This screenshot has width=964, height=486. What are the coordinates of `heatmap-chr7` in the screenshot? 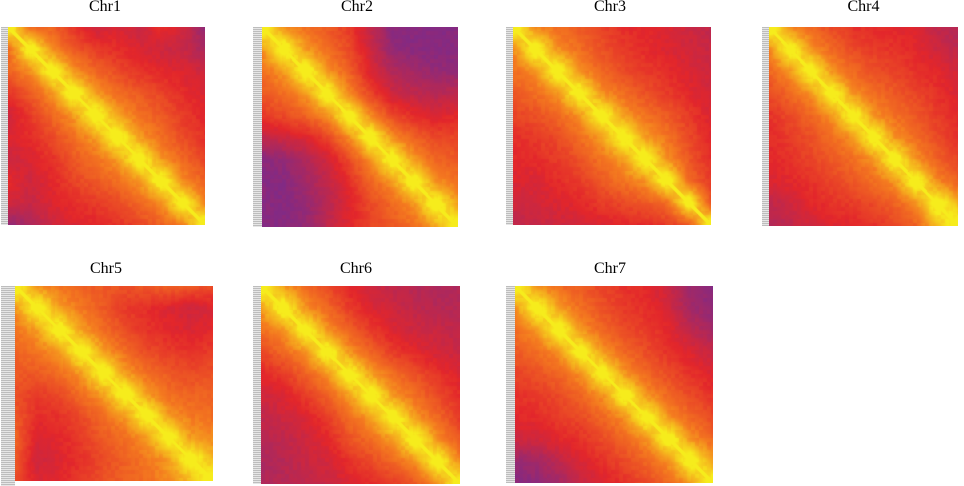 It's located at (614, 384).